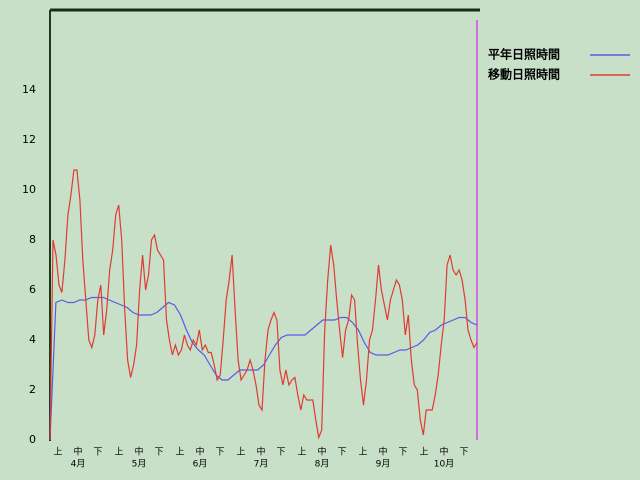  I want to click on y-tick-label: 8, so click(32, 239).